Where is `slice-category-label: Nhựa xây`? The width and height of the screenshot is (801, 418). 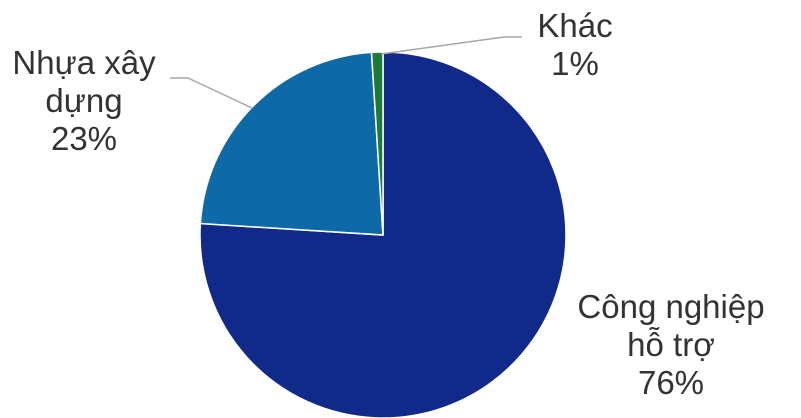 slice-category-label: Nhựa xây is located at coordinates (84, 62).